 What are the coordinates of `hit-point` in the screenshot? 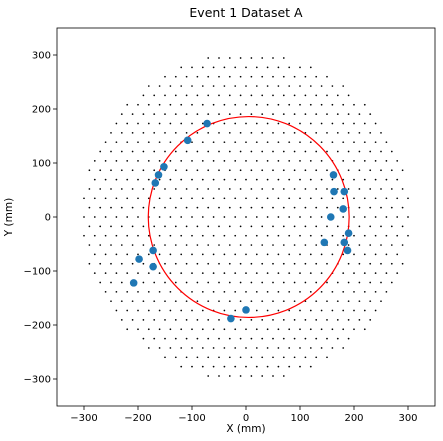 It's located at (158, 175).